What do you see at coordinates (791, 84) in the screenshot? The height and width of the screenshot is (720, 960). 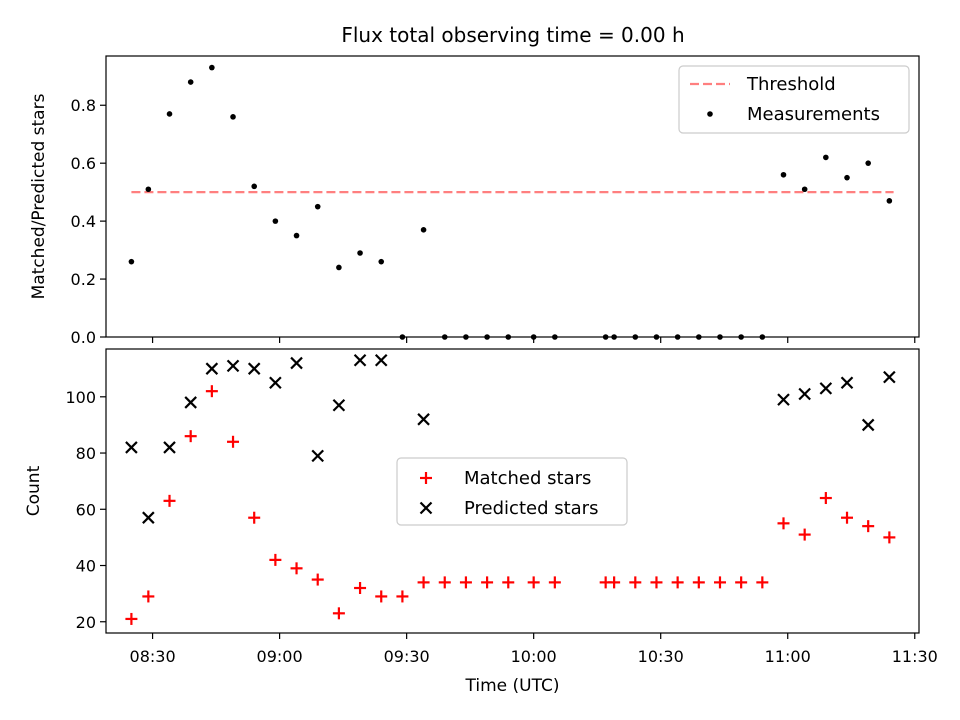 I see `legend-threshold-label: Threshold` at bounding box center [791, 84].